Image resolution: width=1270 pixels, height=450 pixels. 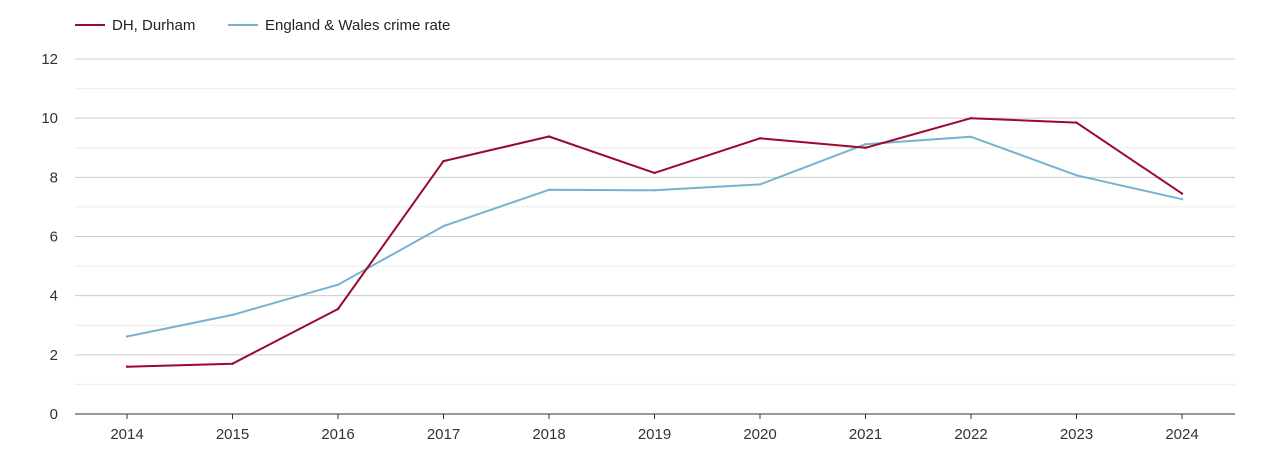 I want to click on y-tick-label: 2, so click(x=54, y=355).